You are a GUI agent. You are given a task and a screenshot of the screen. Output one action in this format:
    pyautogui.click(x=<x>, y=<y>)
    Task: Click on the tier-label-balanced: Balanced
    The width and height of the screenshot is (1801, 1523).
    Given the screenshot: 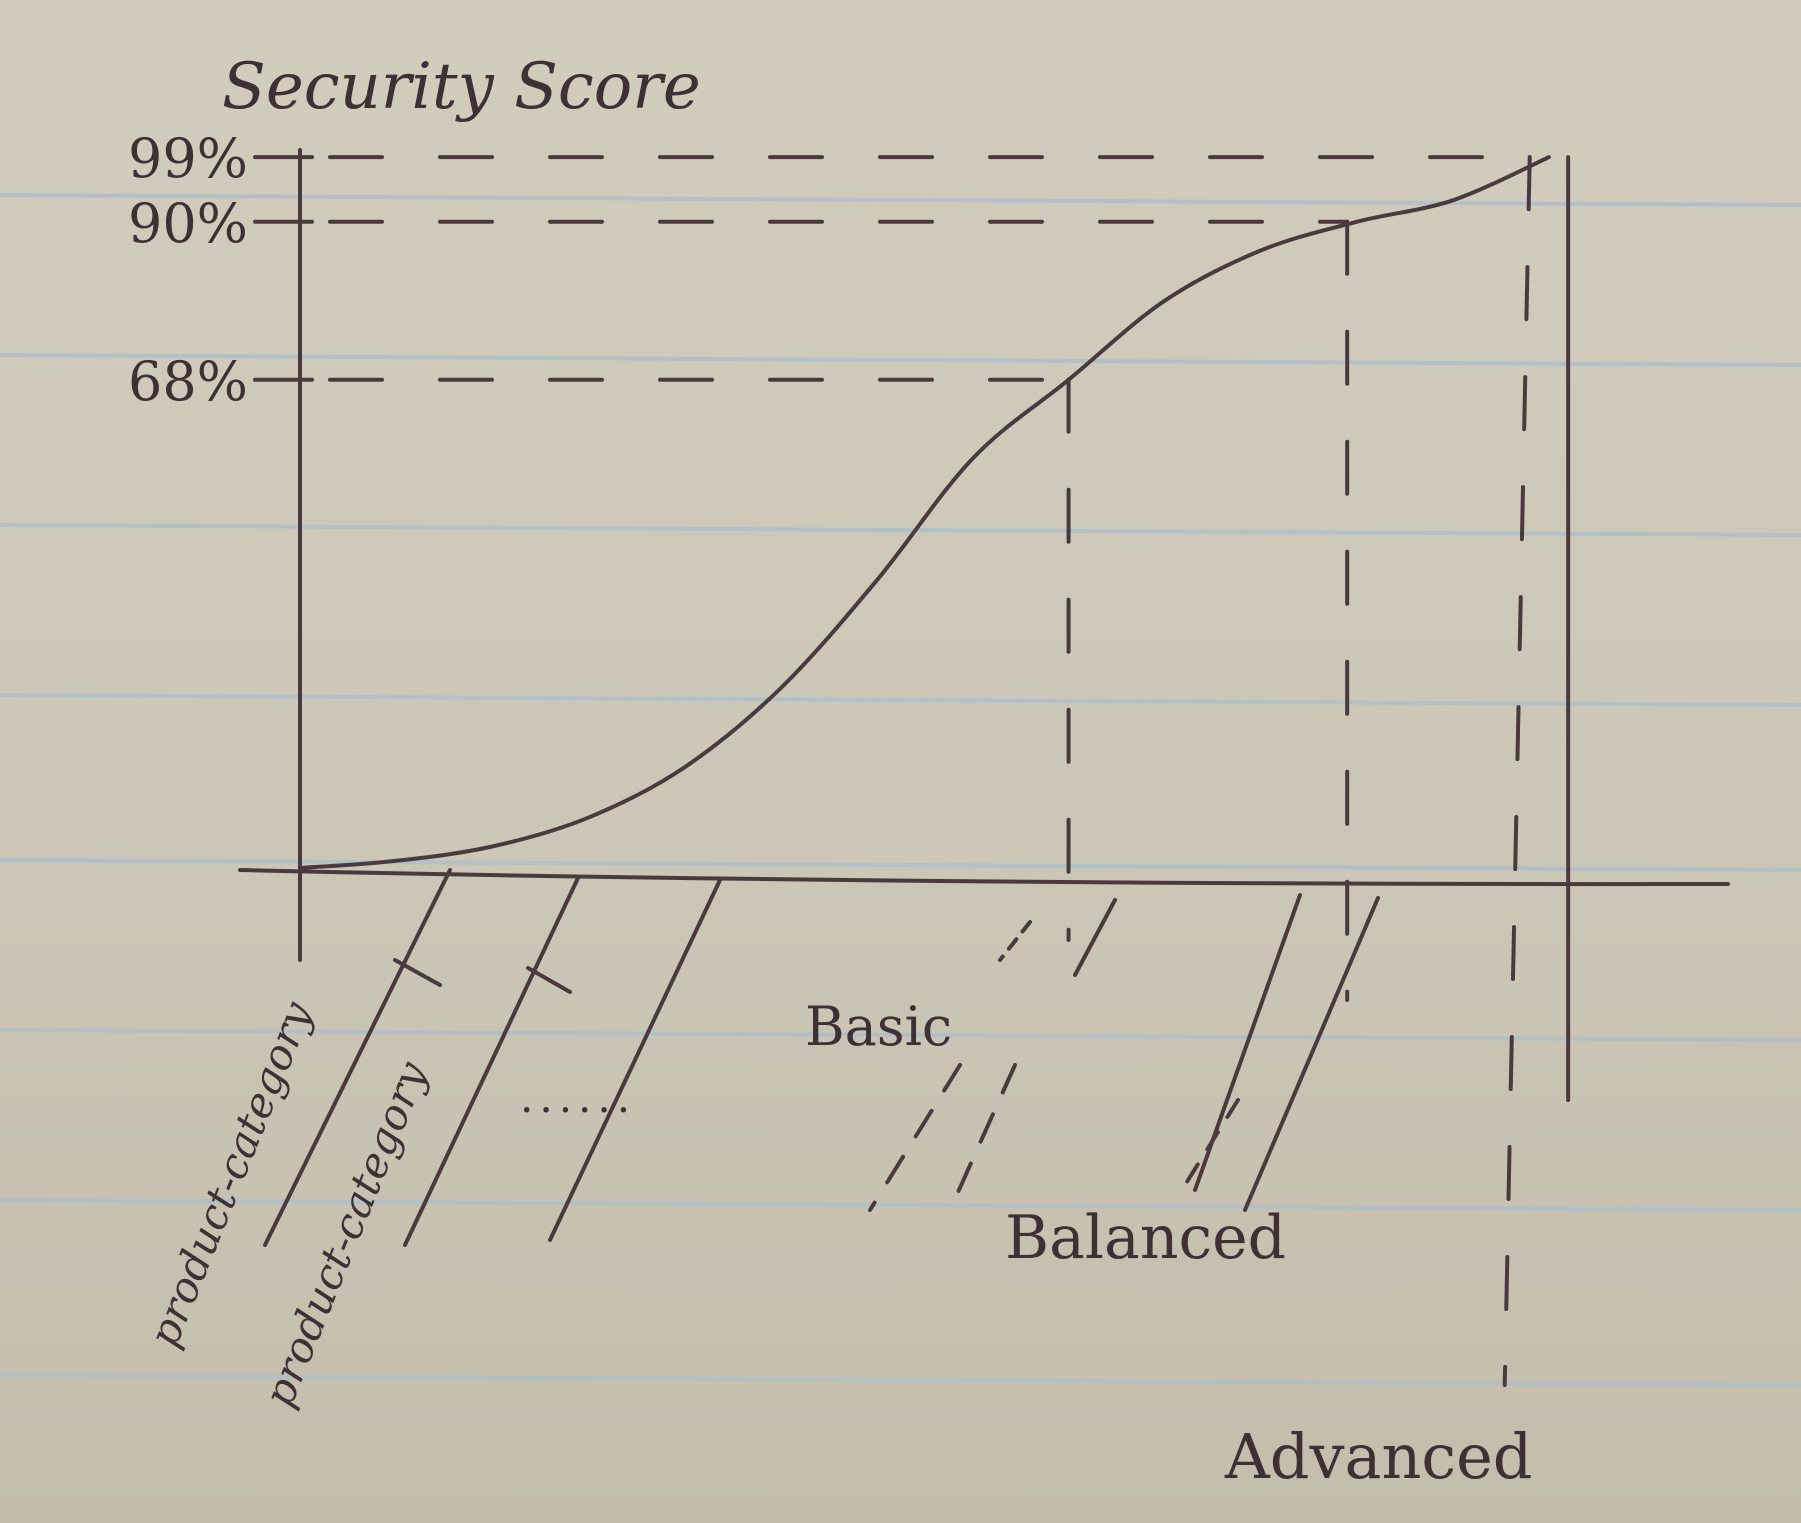 What is the action you would take?
    pyautogui.click(x=1145, y=1238)
    